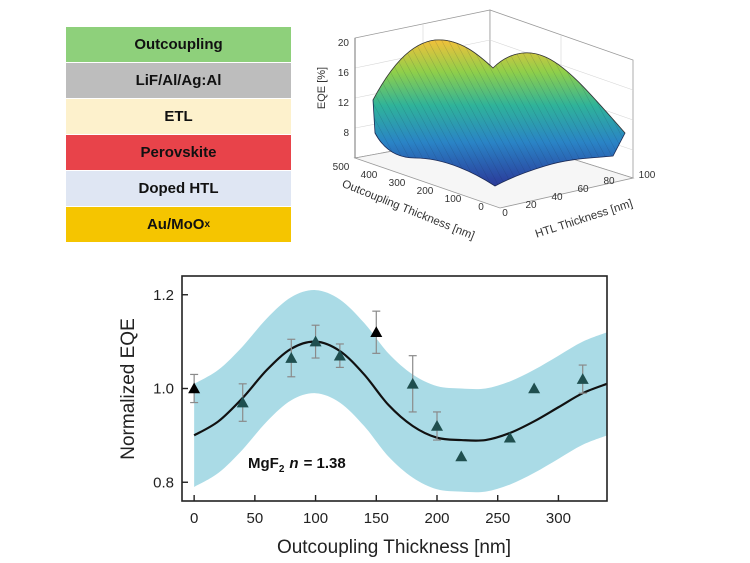 The width and height of the screenshot is (750, 563). What do you see at coordinates (163, 482) in the screenshot?
I see `y-tick-label: 0.8` at bounding box center [163, 482].